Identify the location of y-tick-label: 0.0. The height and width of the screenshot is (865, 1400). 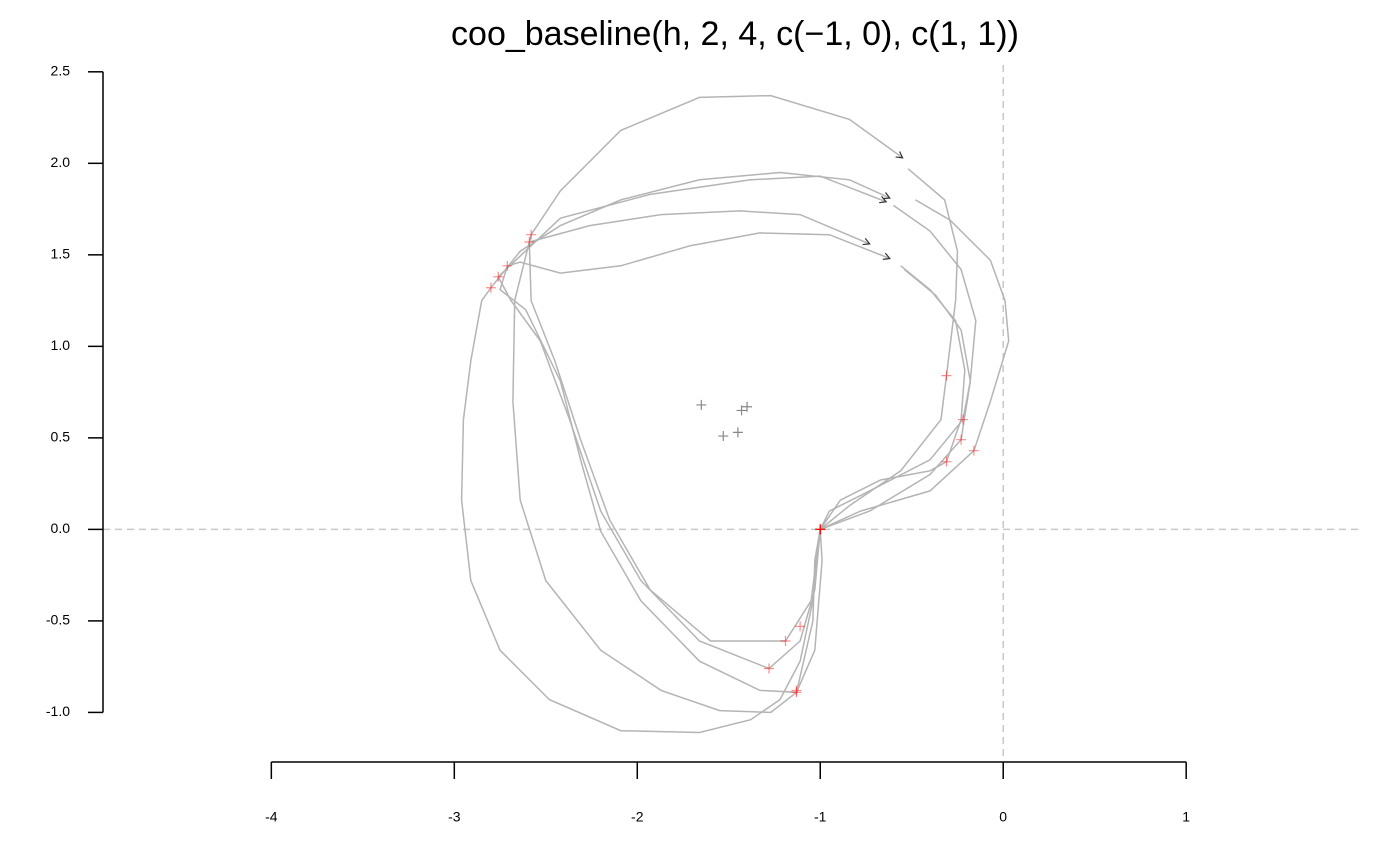
(61, 528).